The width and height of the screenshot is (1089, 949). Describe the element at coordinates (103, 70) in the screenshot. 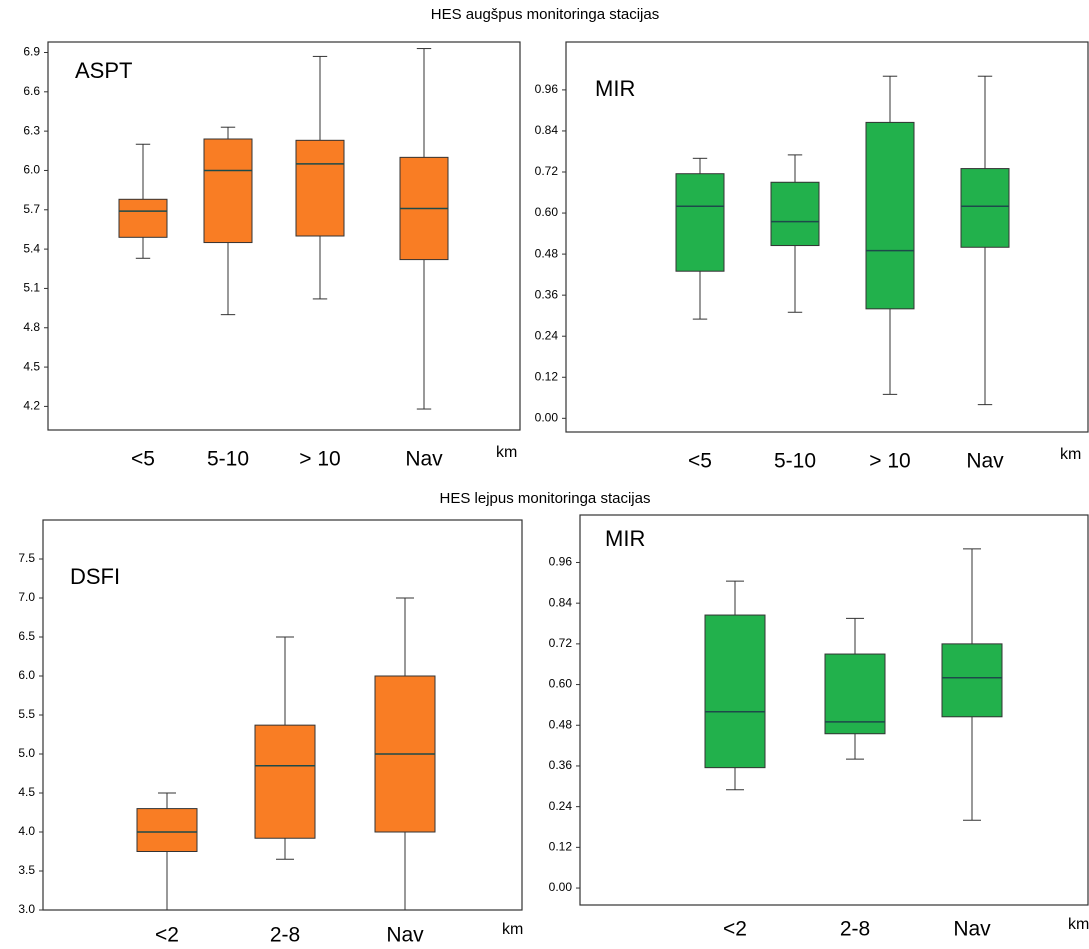

I see `panel-label: ASPT` at that location.